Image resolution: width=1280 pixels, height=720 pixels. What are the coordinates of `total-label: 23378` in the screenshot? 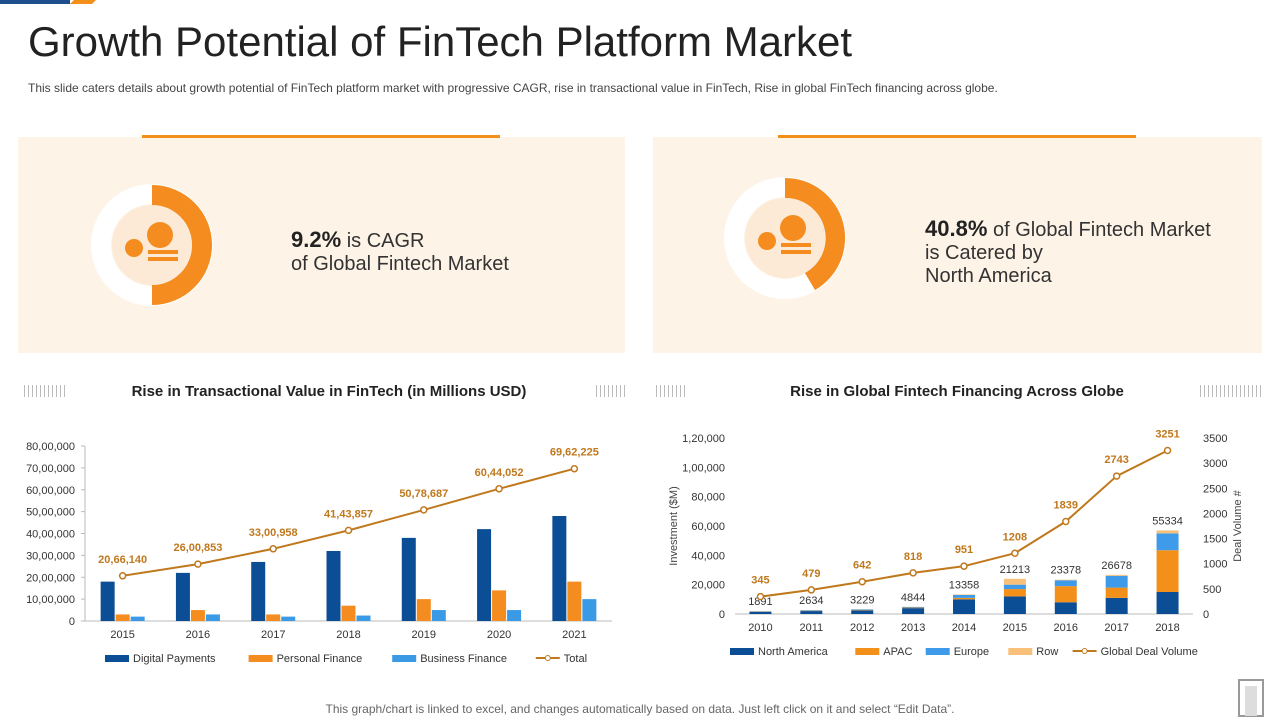 It's located at (1065, 571).